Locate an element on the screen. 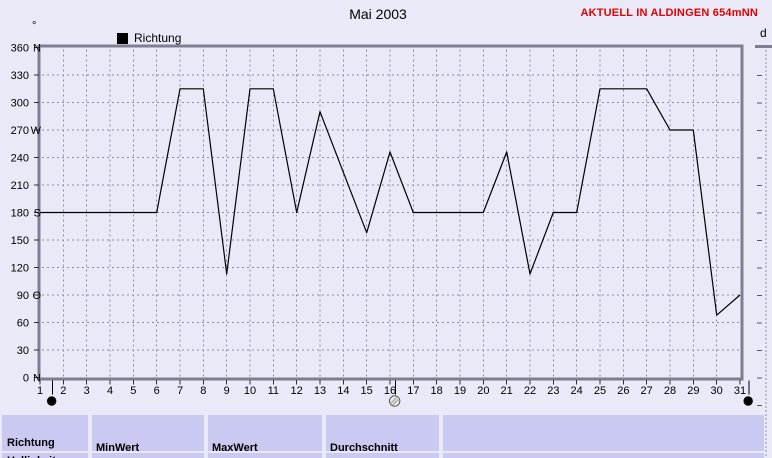 The height and width of the screenshot is (458, 772). y-tick-label: 30 is located at coordinates (23, 351).